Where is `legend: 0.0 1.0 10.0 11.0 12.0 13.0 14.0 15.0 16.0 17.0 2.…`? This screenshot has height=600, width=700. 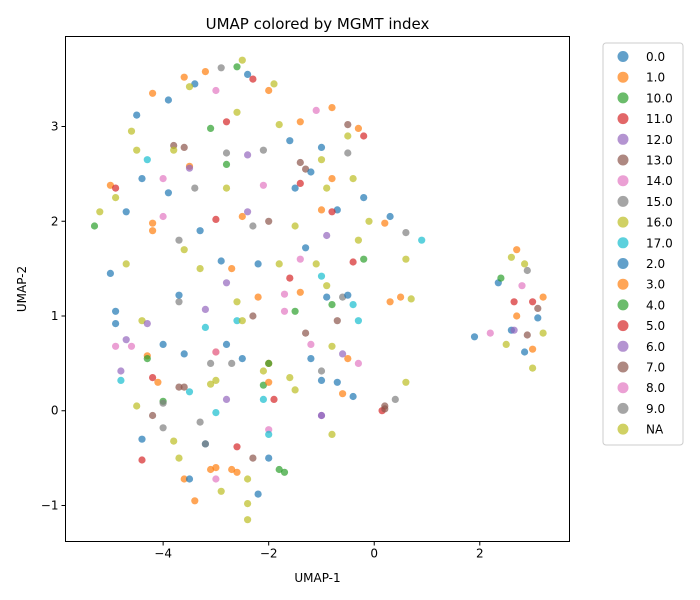 legend: 0.0 1.0 10.0 11.0 12.0 13.0 14.0 15.0 16.0 17.0 2.… is located at coordinates (643, 244).